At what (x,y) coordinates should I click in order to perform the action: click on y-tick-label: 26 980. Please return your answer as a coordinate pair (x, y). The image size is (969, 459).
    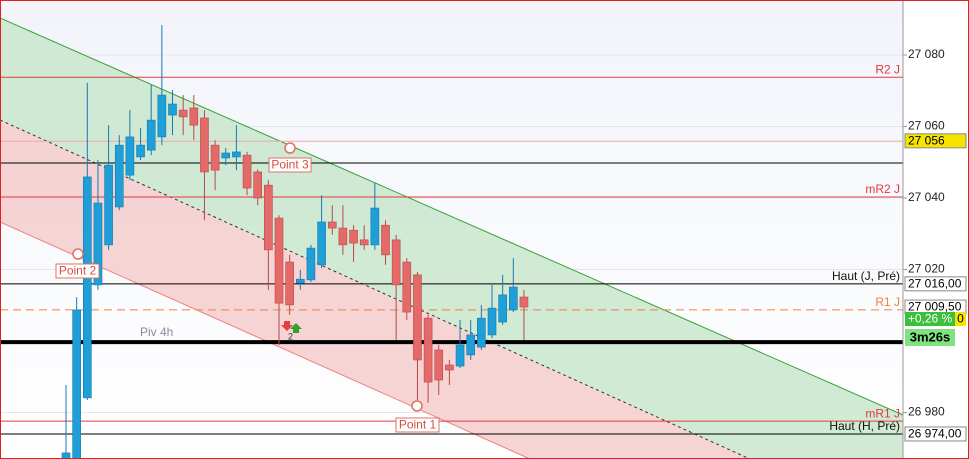
    Looking at the image, I should click on (926, 412).